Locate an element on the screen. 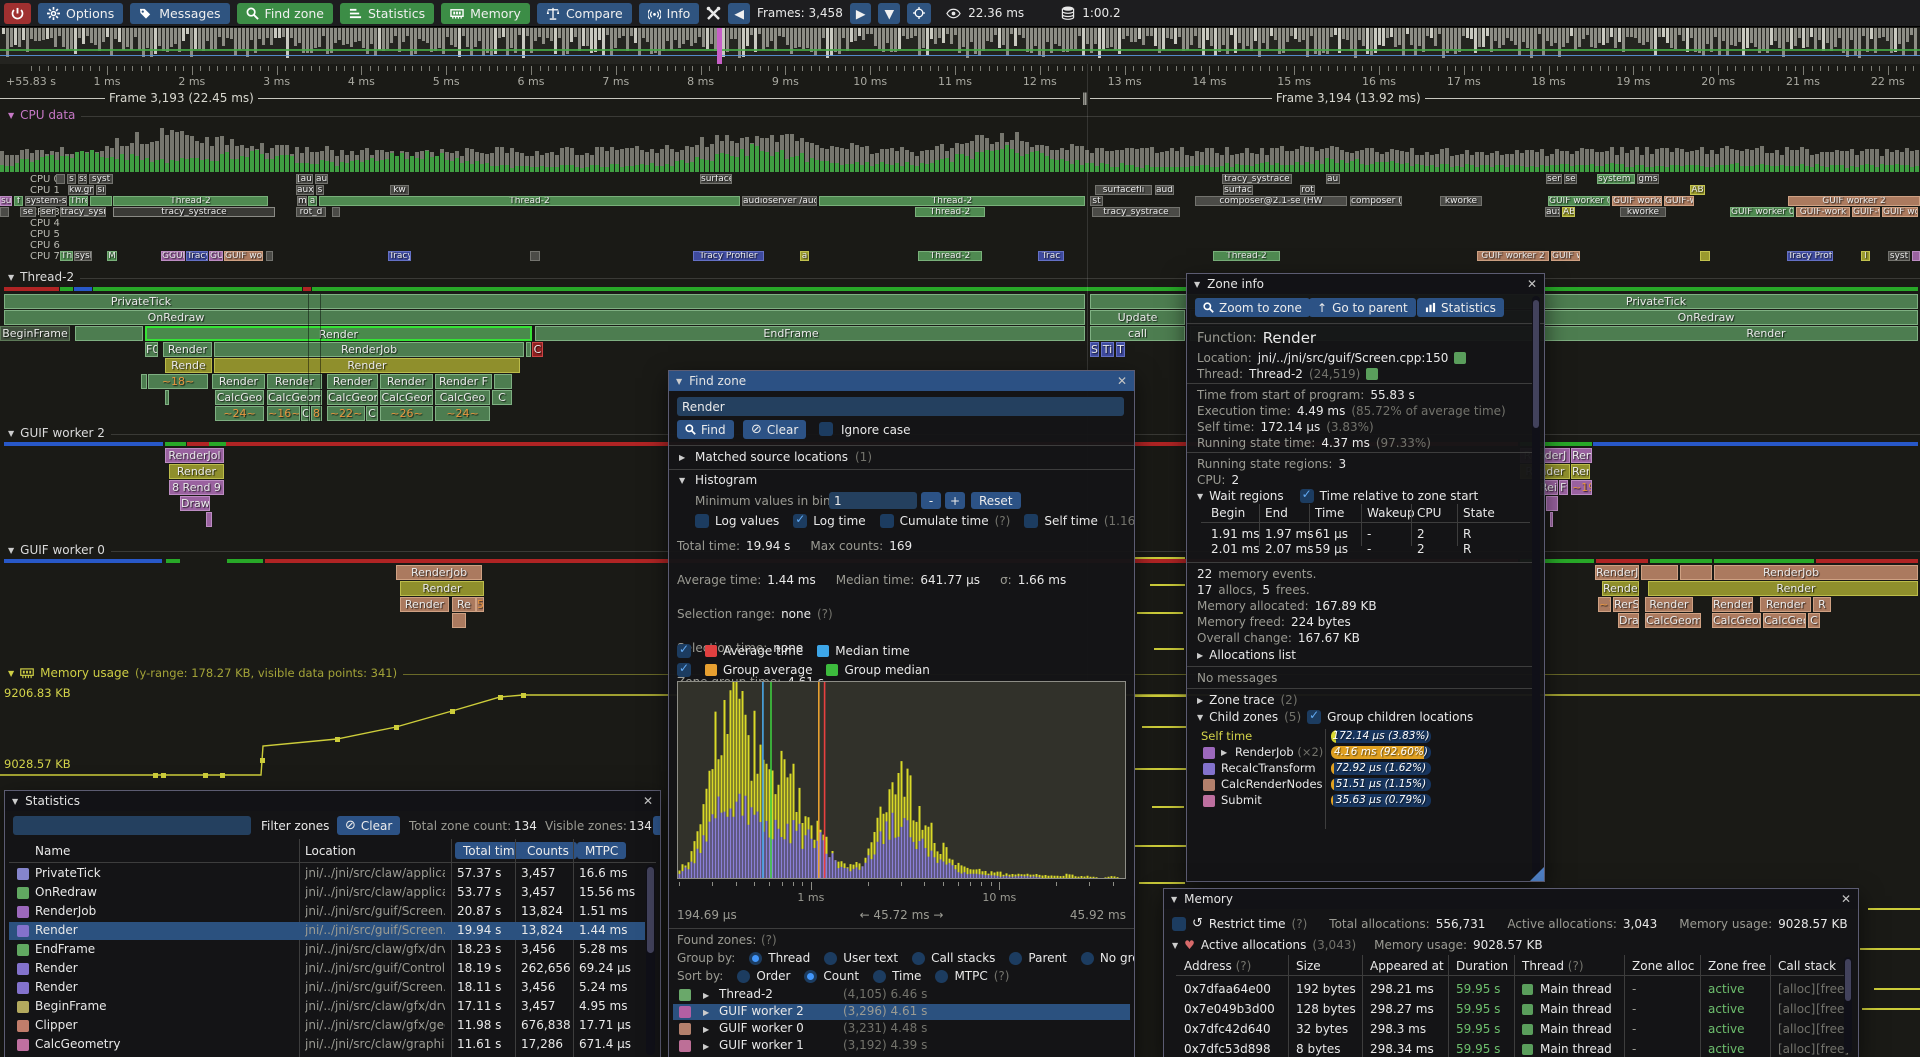 Image resolution: width=1920 pixels, height=1057 pixels. thread-header-thread-2: ▼ Thread-2 is located at coordinates (964, 277).